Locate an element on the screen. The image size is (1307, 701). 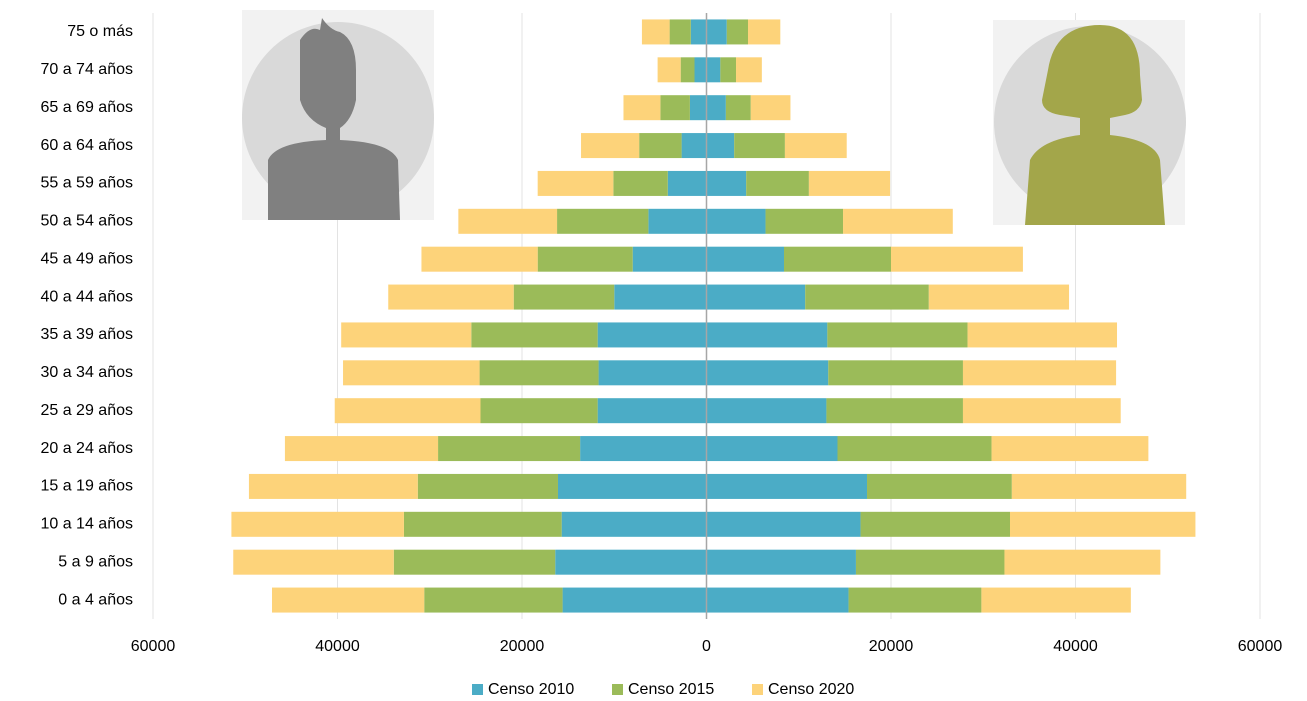
y-tick-label: 50 a 54 años is located at coordinates (86, 221).